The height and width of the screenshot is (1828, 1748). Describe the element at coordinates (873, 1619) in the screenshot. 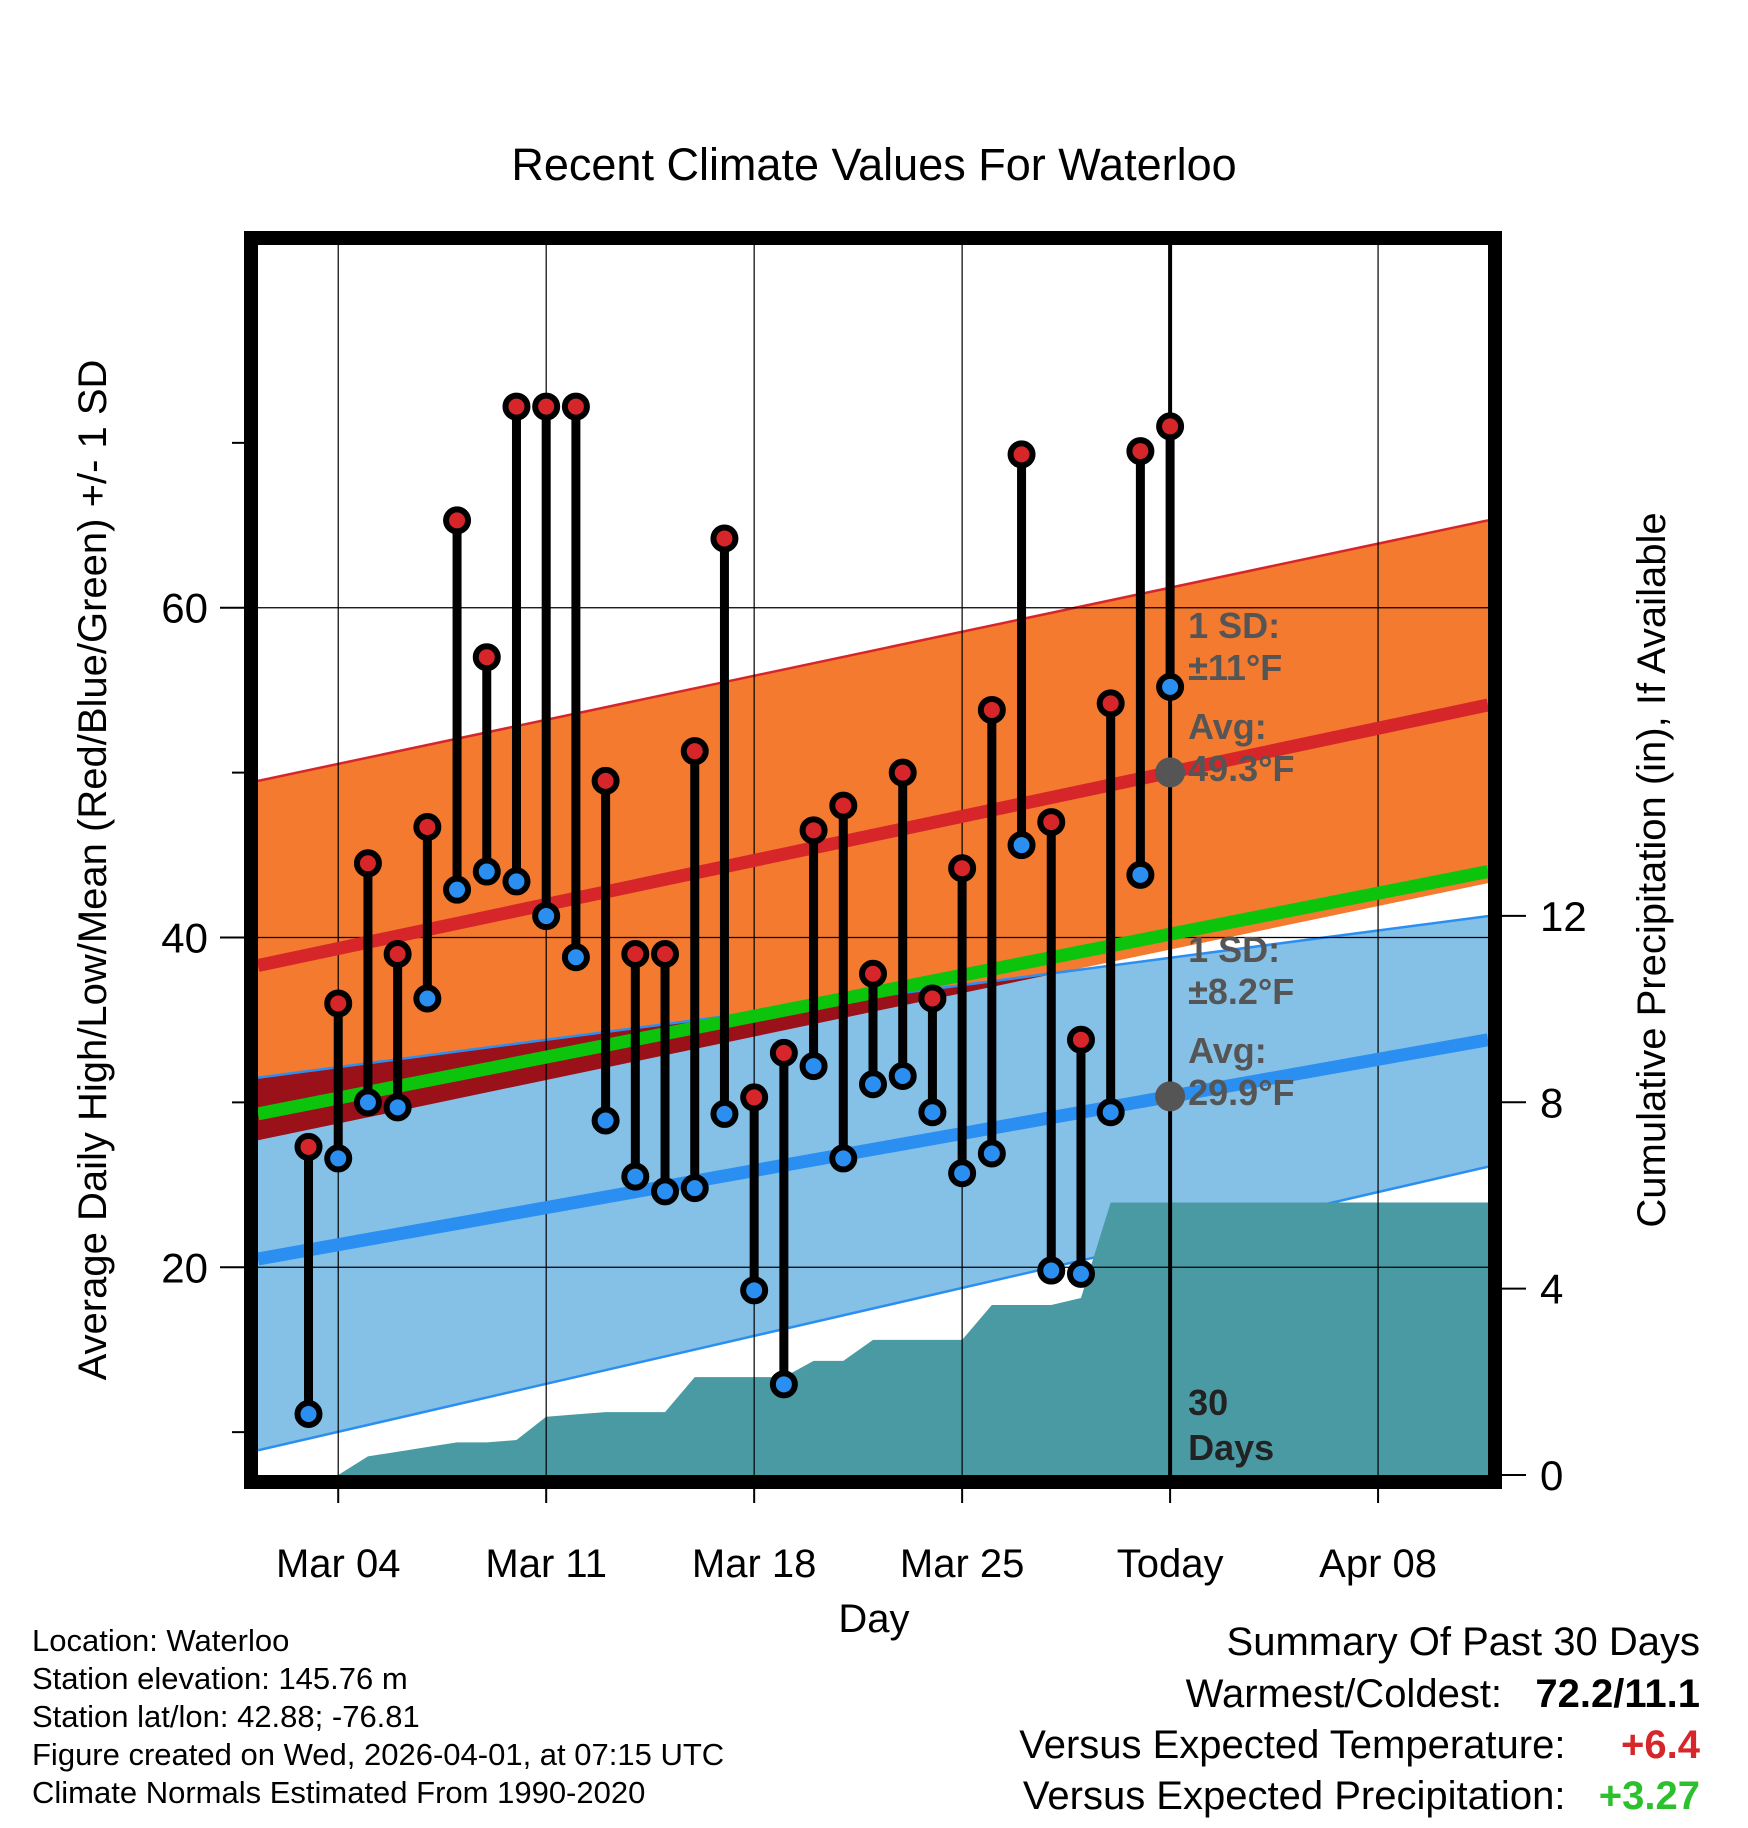

I see `x-axis-label: Day` at that location.